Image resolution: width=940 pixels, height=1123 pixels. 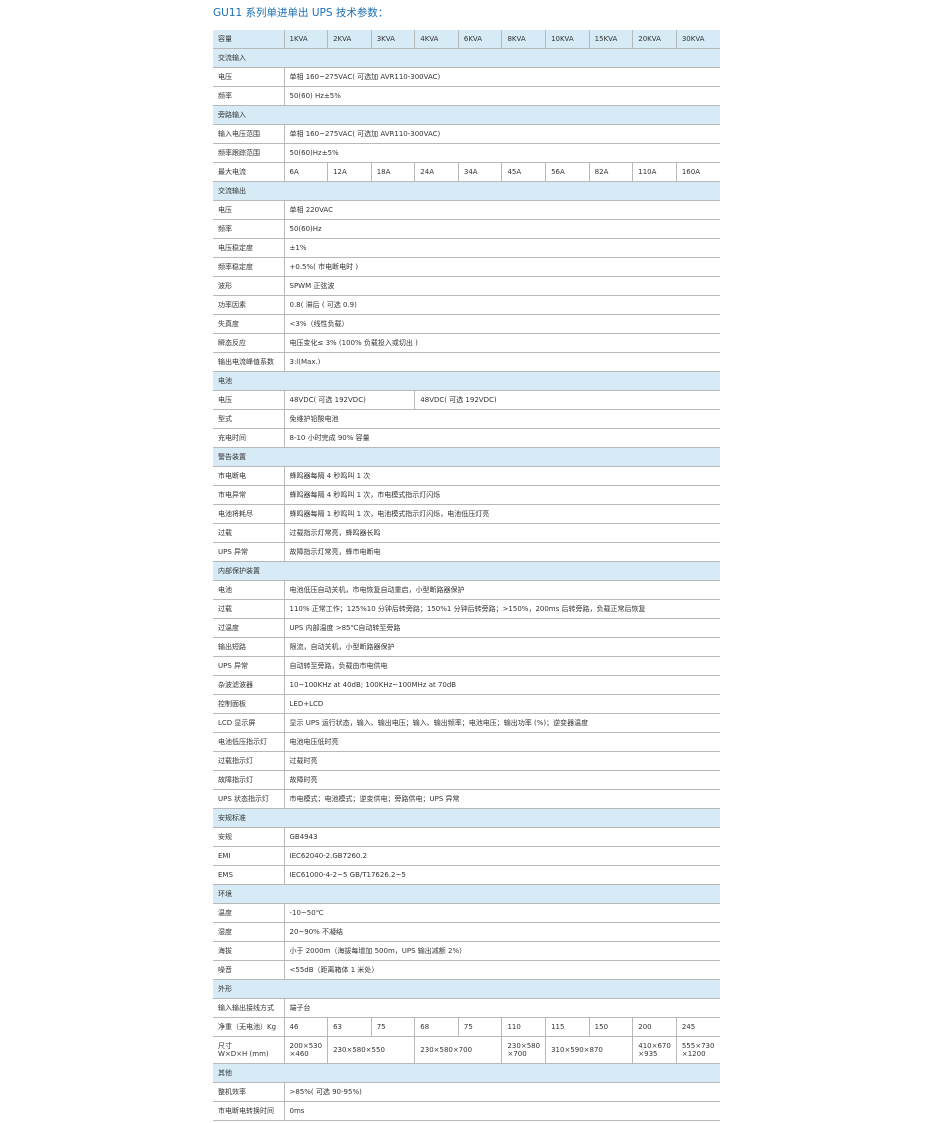 I want to click on value-cell: 48VDC( 可选 192VDC), so click(x=349, y=400).